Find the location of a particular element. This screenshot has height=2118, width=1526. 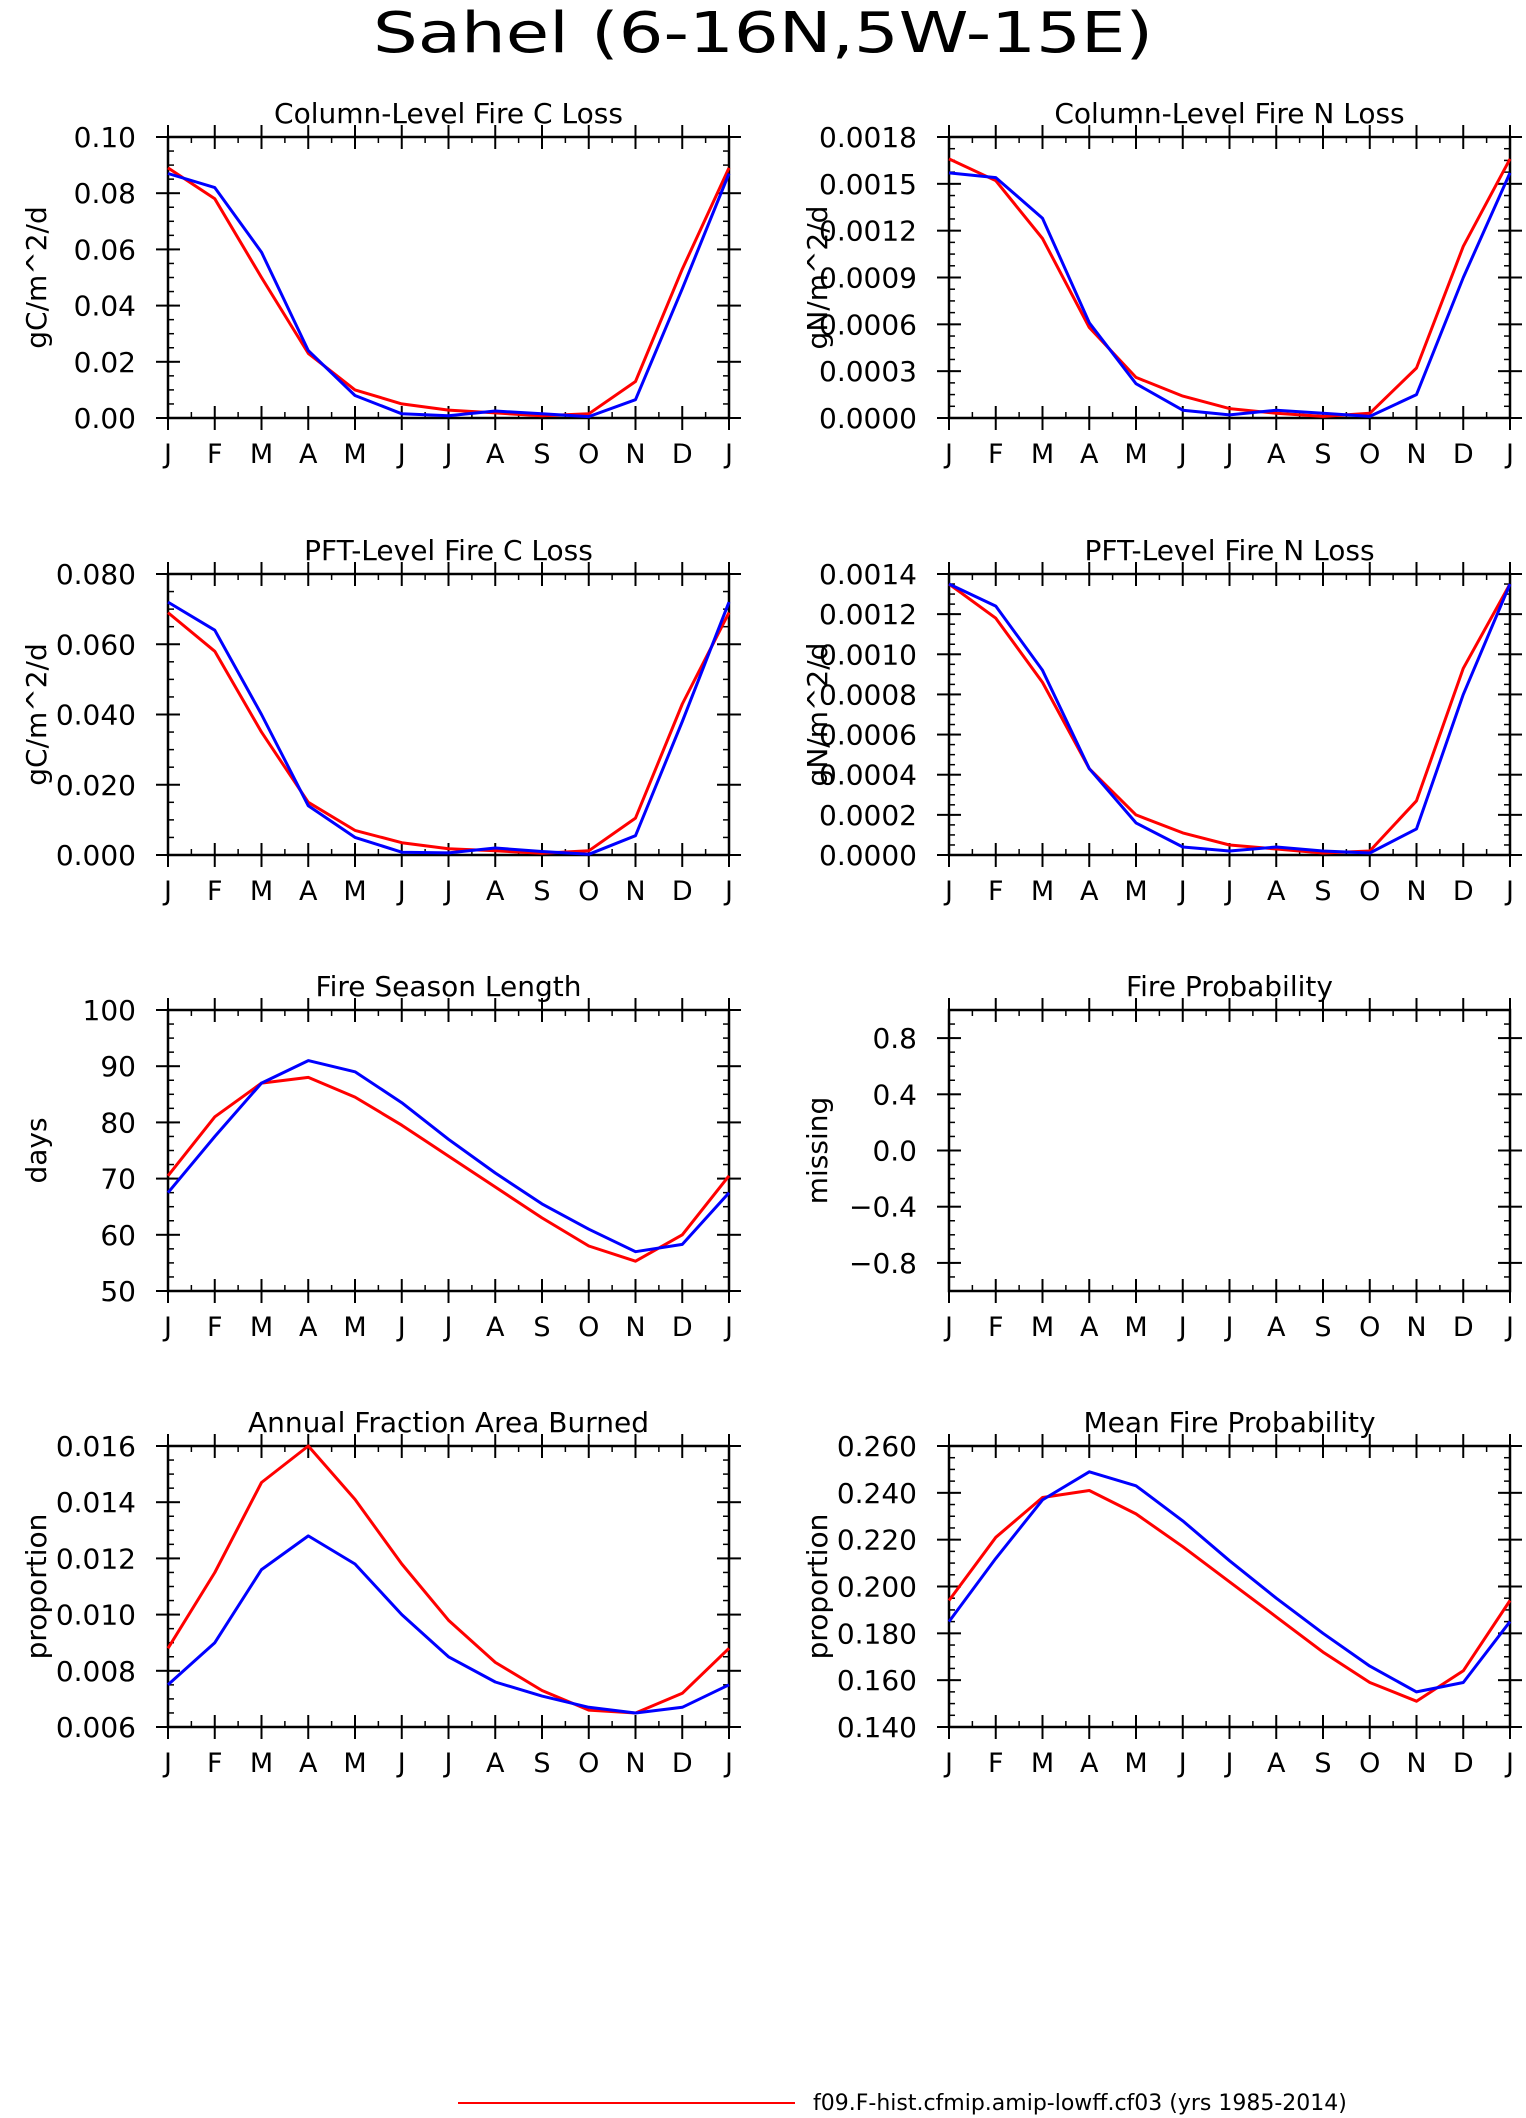

y-tick-label: −0.4 is located at coordinates (883, 1207).